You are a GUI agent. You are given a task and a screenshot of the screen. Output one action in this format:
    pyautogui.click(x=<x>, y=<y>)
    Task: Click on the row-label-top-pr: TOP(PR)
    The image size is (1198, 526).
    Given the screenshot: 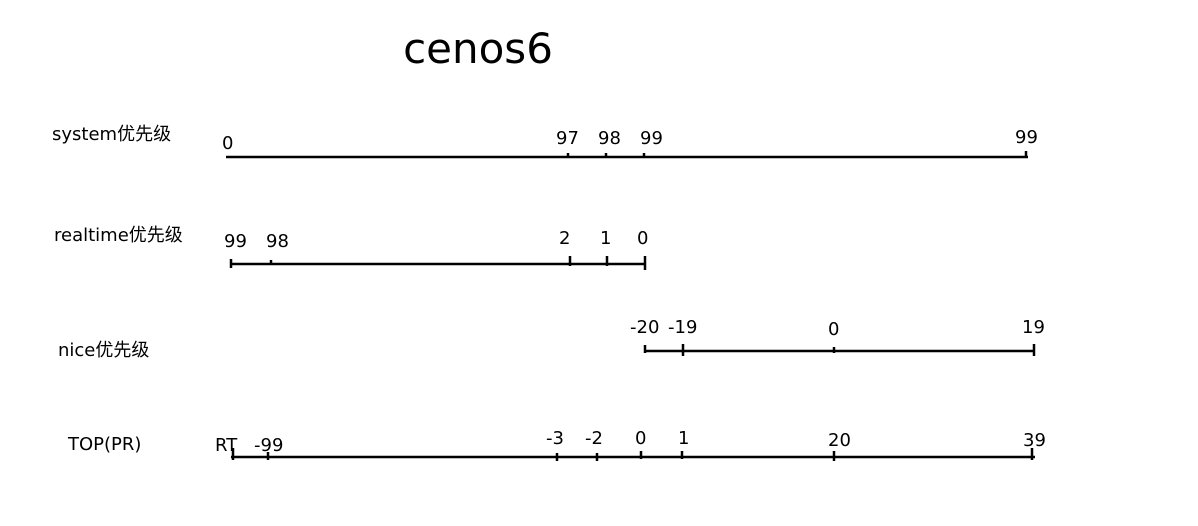 What is the action you would take?
    pyautogui.click(x=104, y=444)
    